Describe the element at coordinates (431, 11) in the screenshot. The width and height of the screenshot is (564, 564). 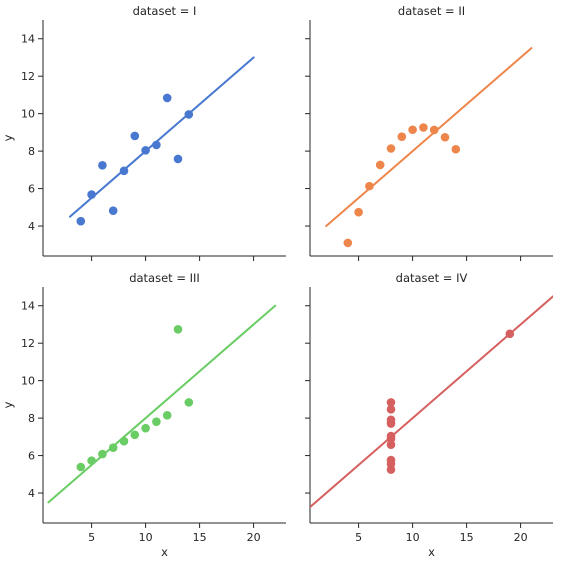
I see `panel-title: dataset = II` at that location.